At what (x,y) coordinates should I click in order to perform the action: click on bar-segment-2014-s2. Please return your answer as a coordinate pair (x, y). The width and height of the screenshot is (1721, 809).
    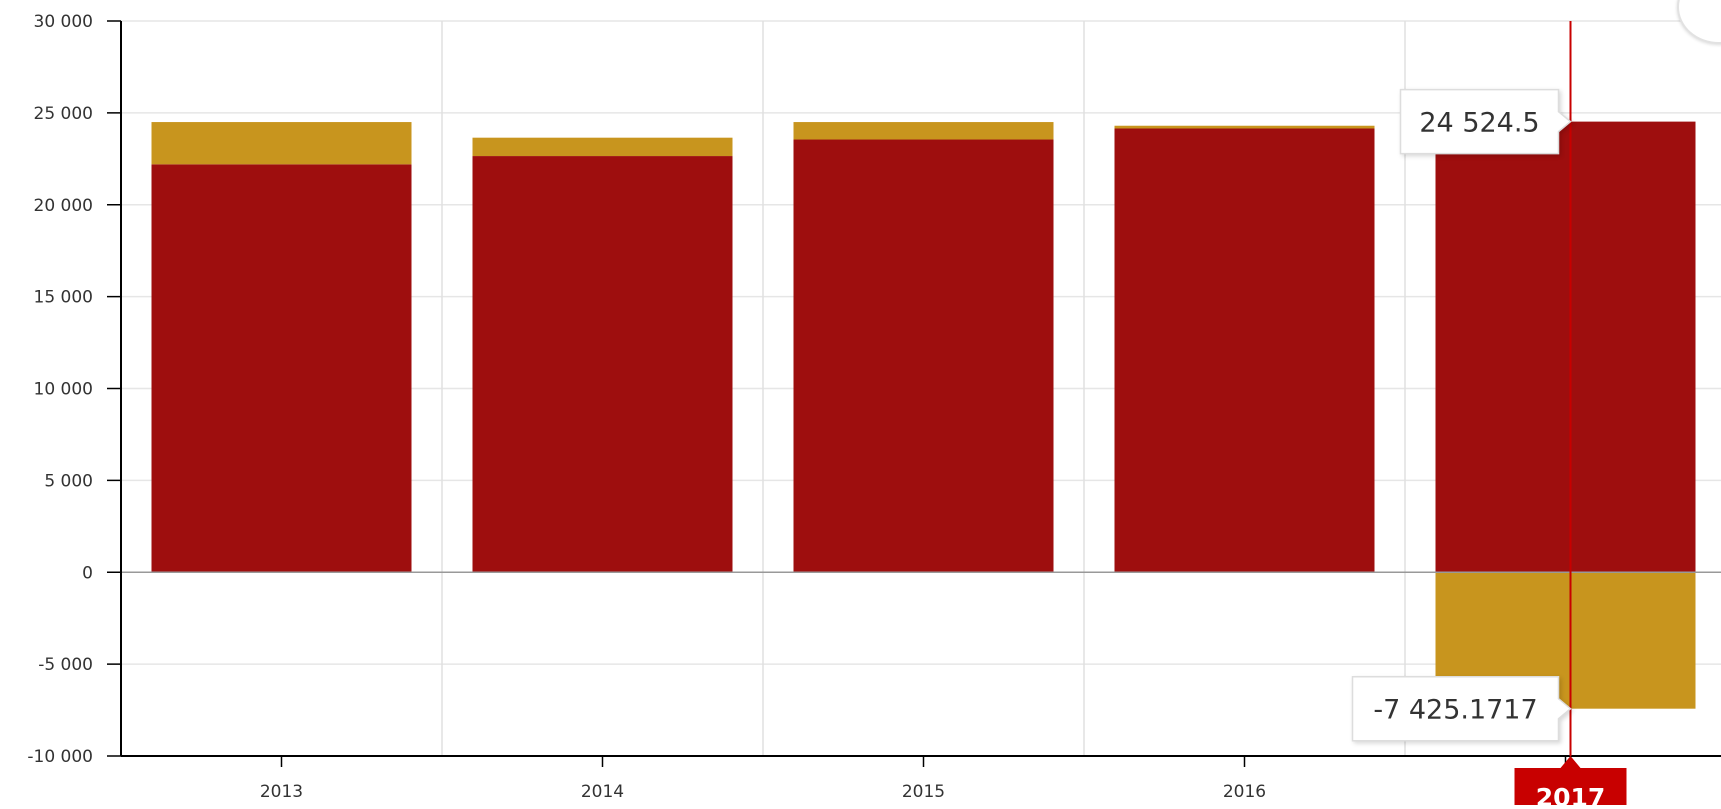
    Looking at the image, I should click on (602, 147).